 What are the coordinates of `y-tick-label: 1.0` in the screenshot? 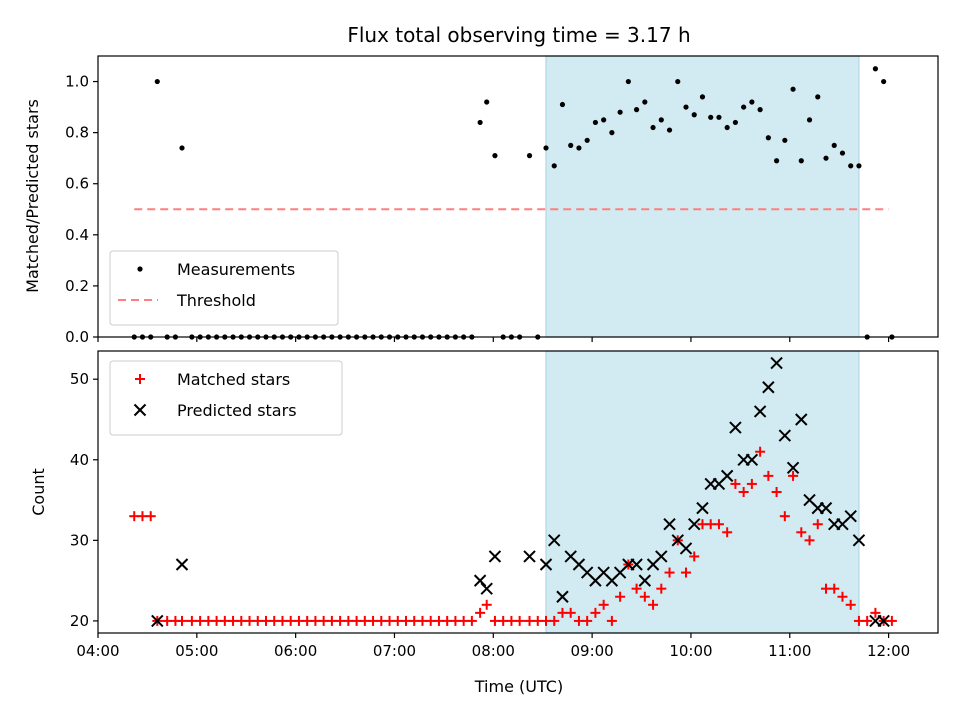 It's located at (77, 82).